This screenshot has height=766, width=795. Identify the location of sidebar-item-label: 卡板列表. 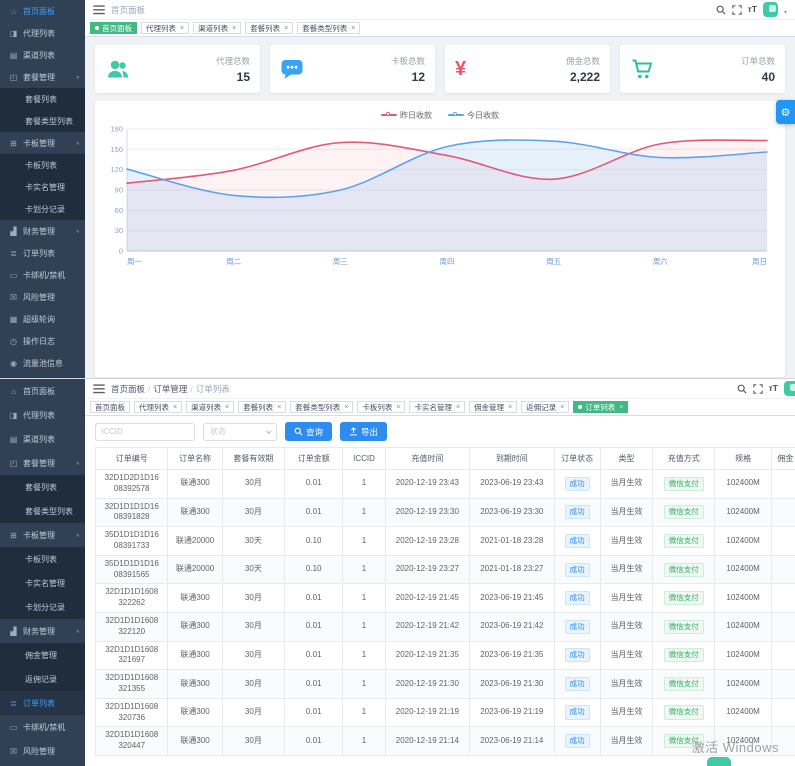
(41, 165).